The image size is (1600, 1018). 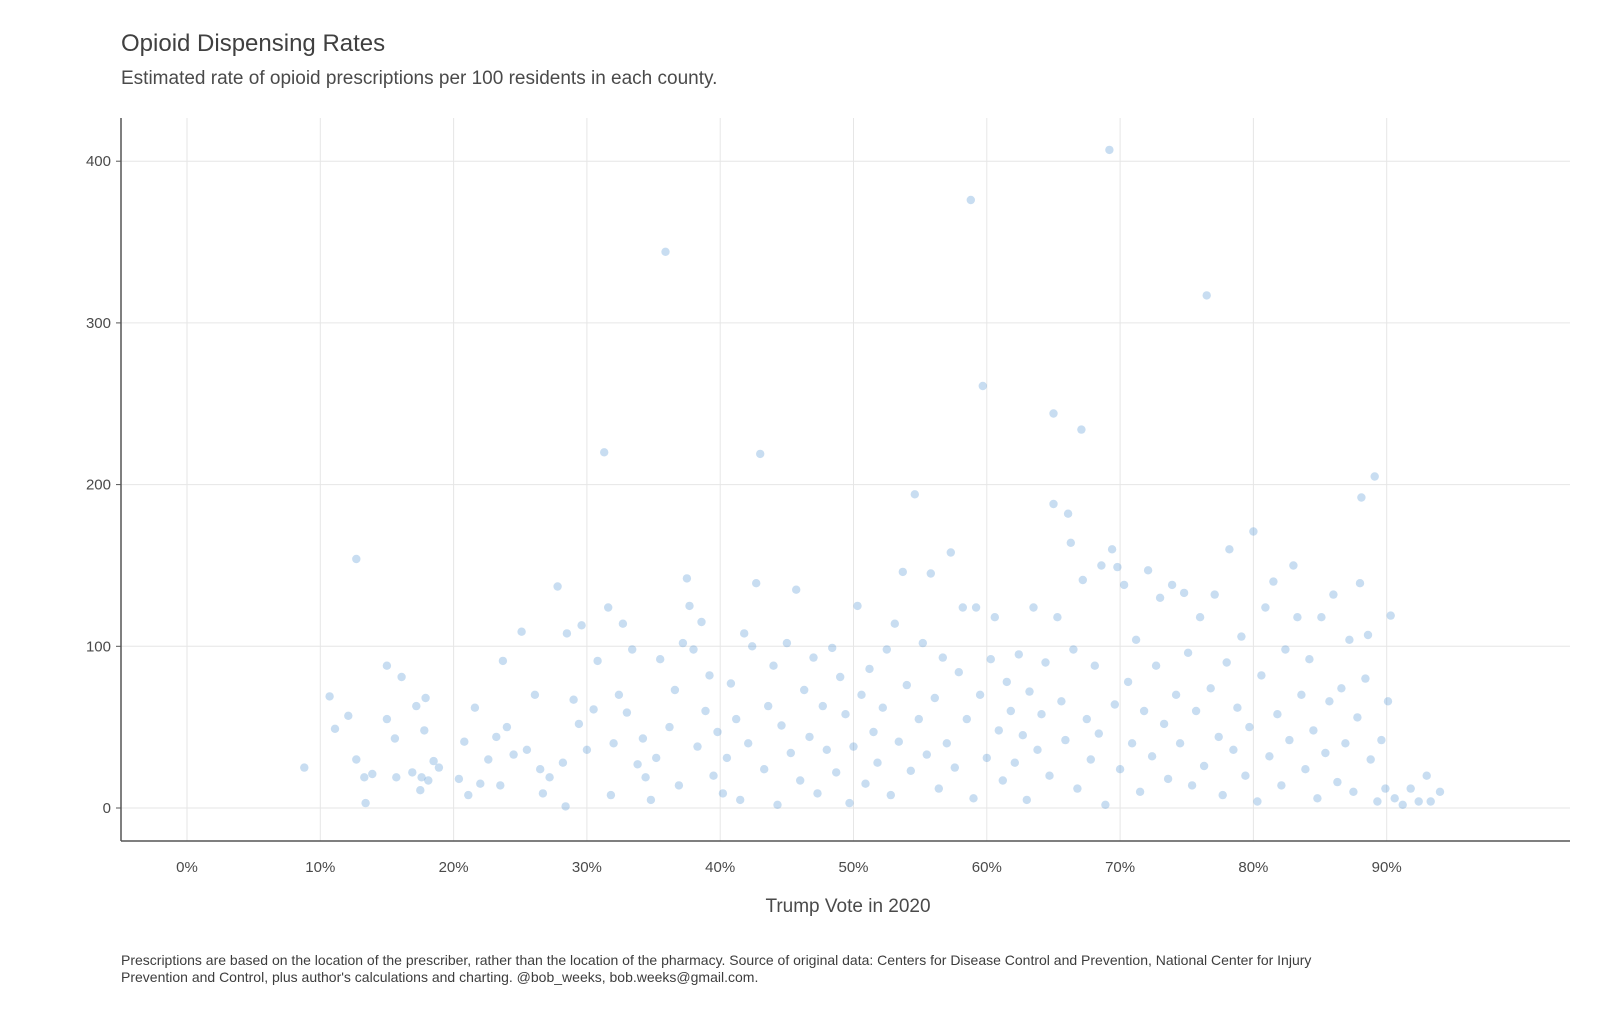 I want to click on x-tick-label: 30%, so click(x=587, y=867).